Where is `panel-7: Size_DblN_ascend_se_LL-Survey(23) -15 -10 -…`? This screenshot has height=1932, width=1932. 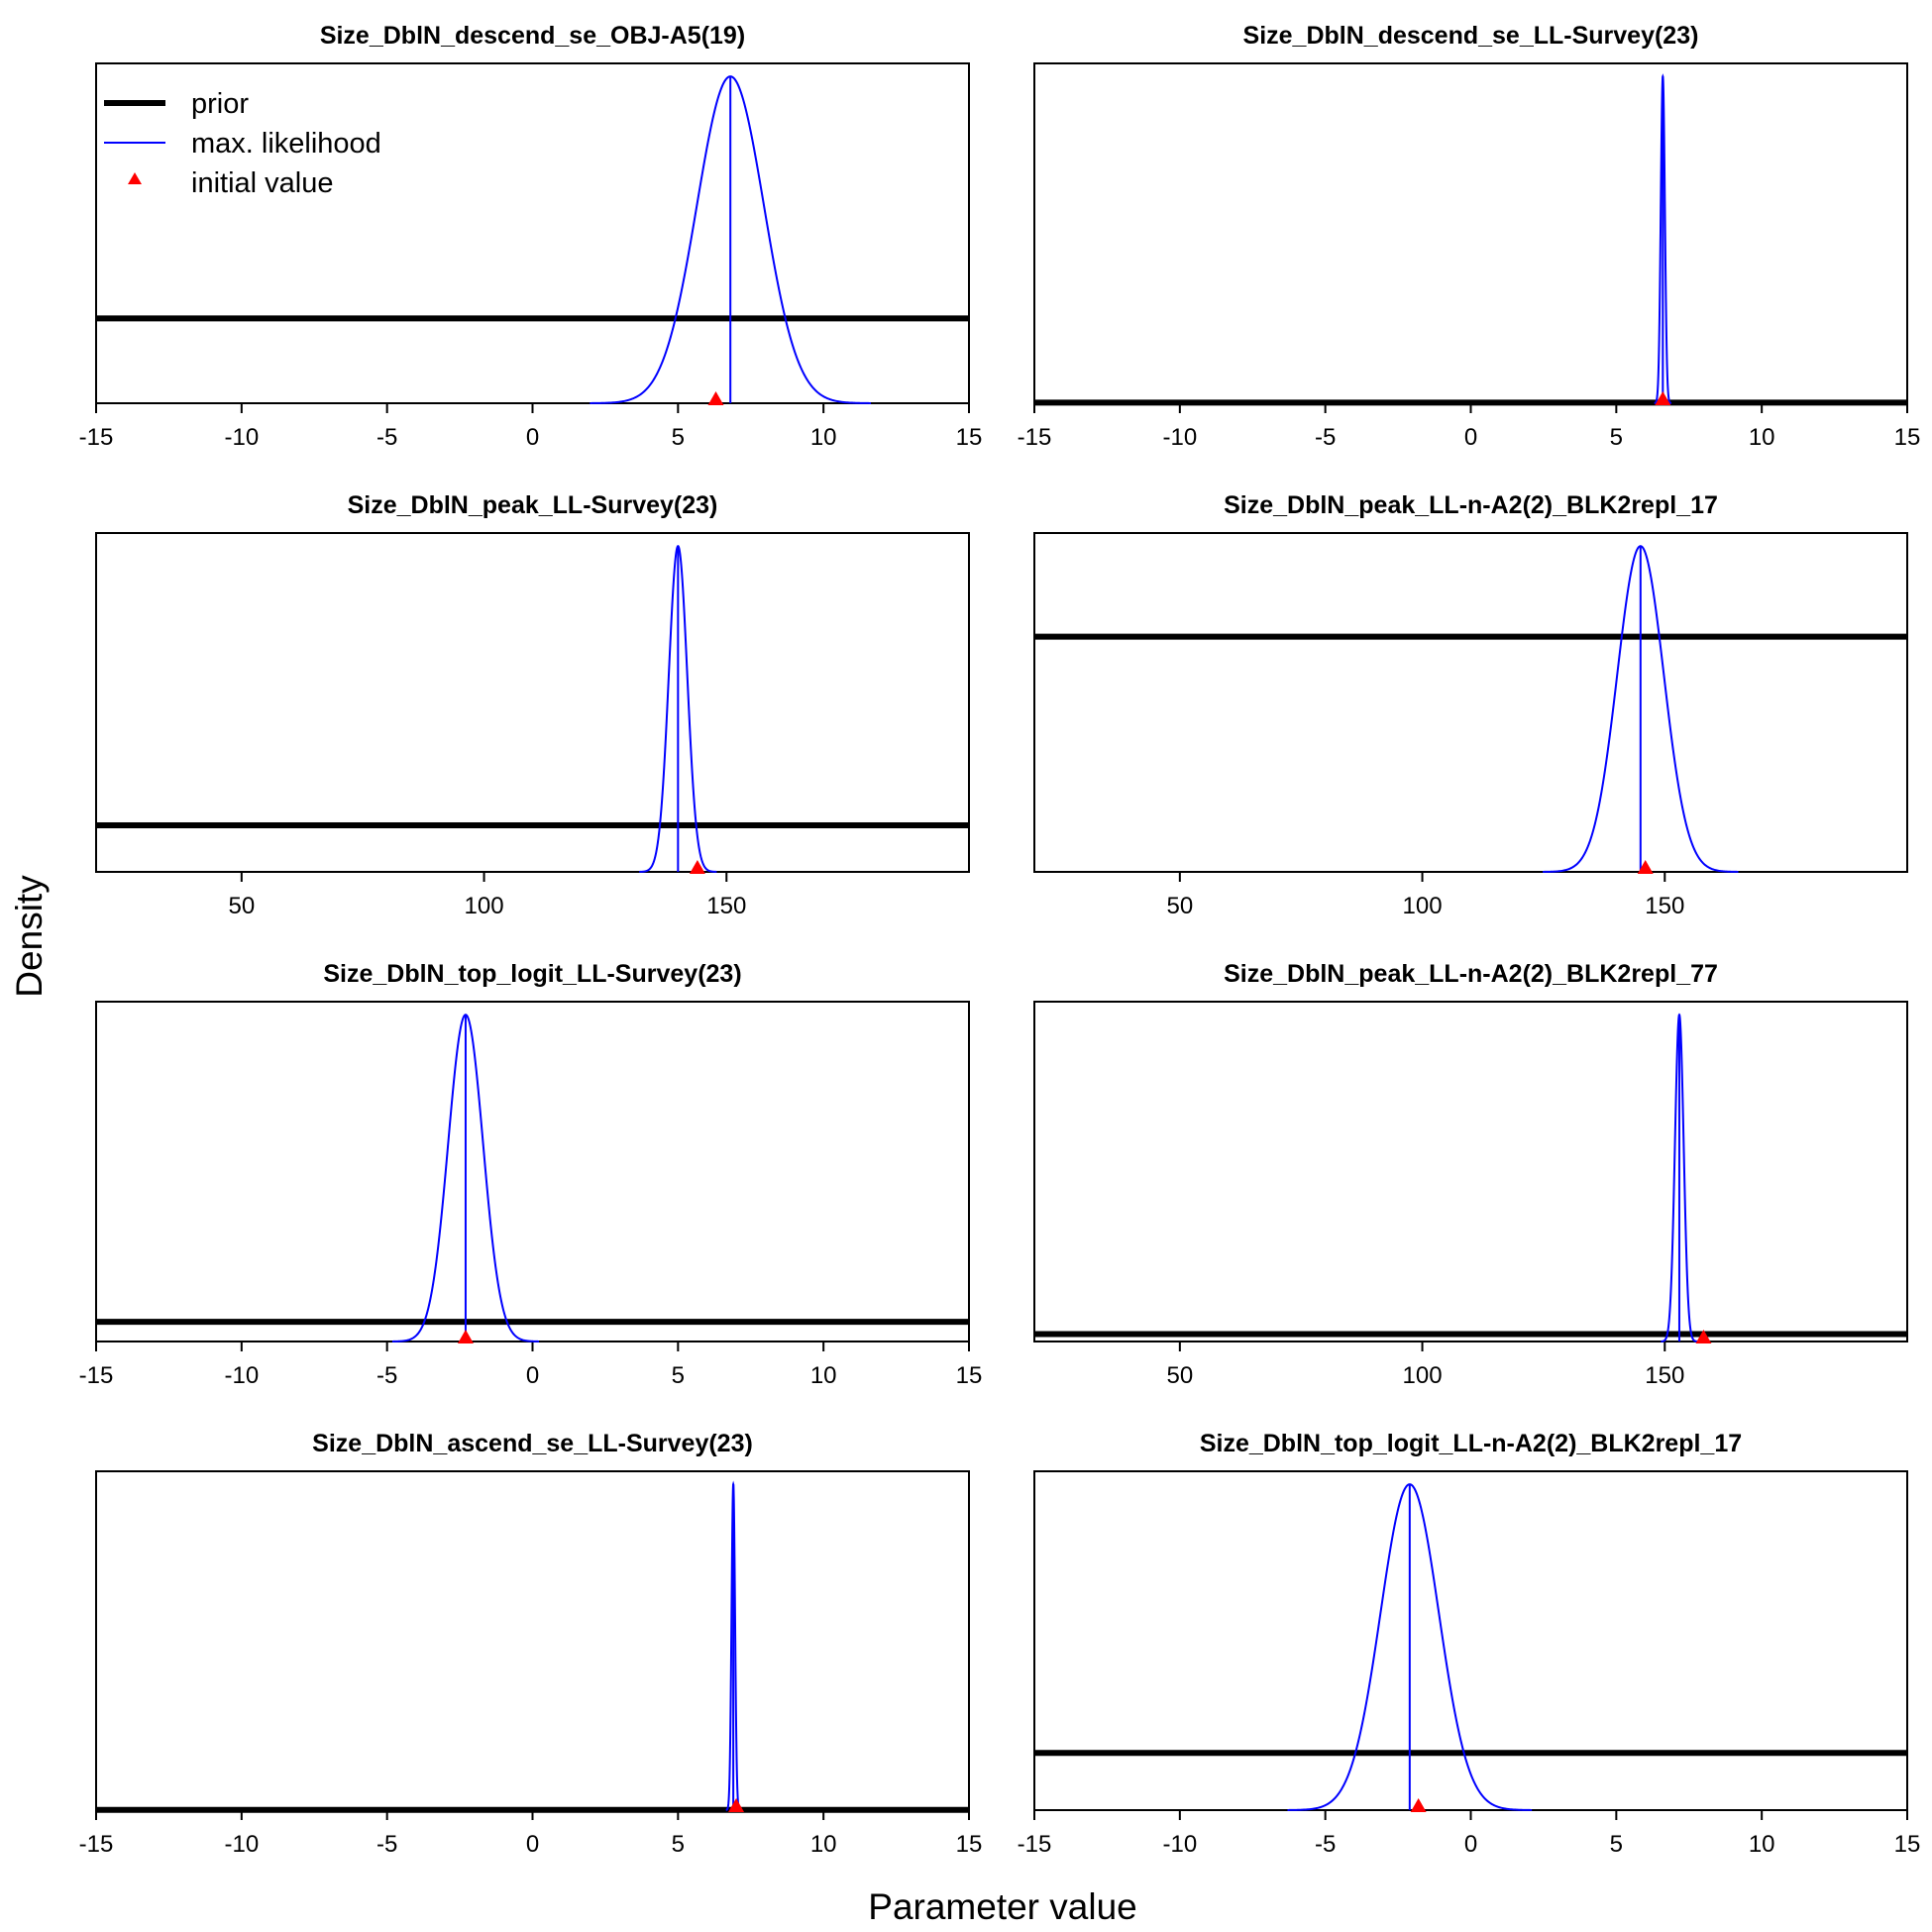 panel-7: Size_DblN_ascend_se_LL-Survey(23) -15 -10 -… is located at coordinates (531, 1644).